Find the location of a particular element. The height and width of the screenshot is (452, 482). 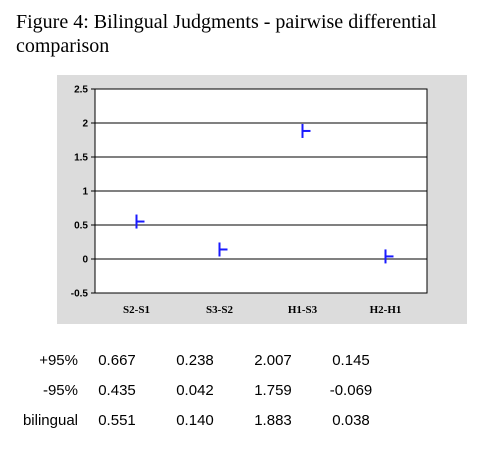

y-tick-label: 1 is located at coordinates (85, 192).